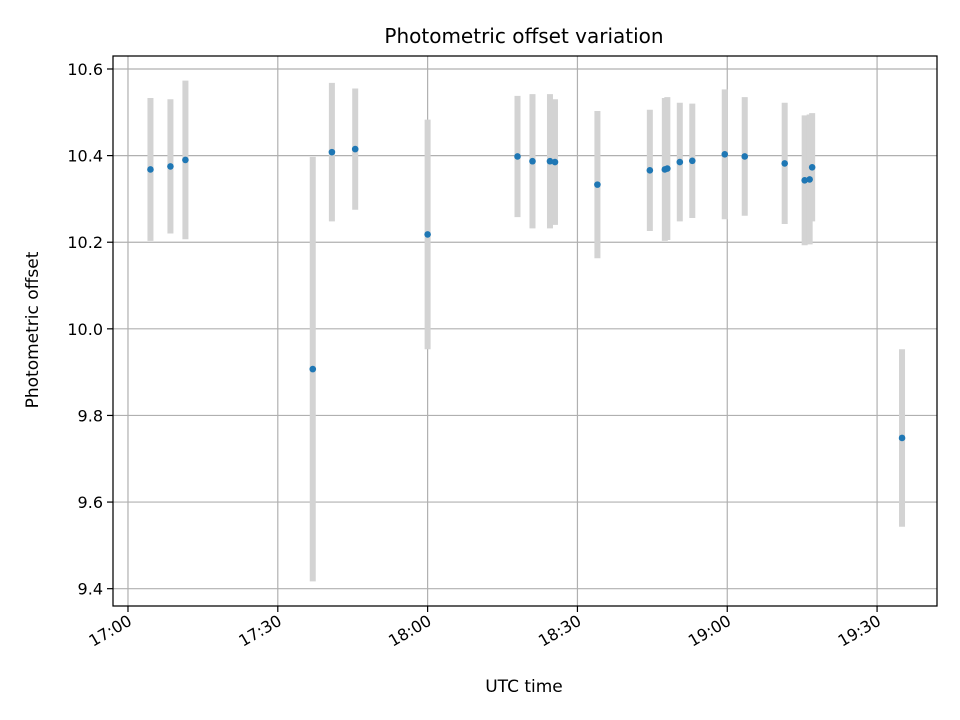 This screenshot has height=720, width=960. I want to click on y-tick-label: 9.6, so click(90, 502).